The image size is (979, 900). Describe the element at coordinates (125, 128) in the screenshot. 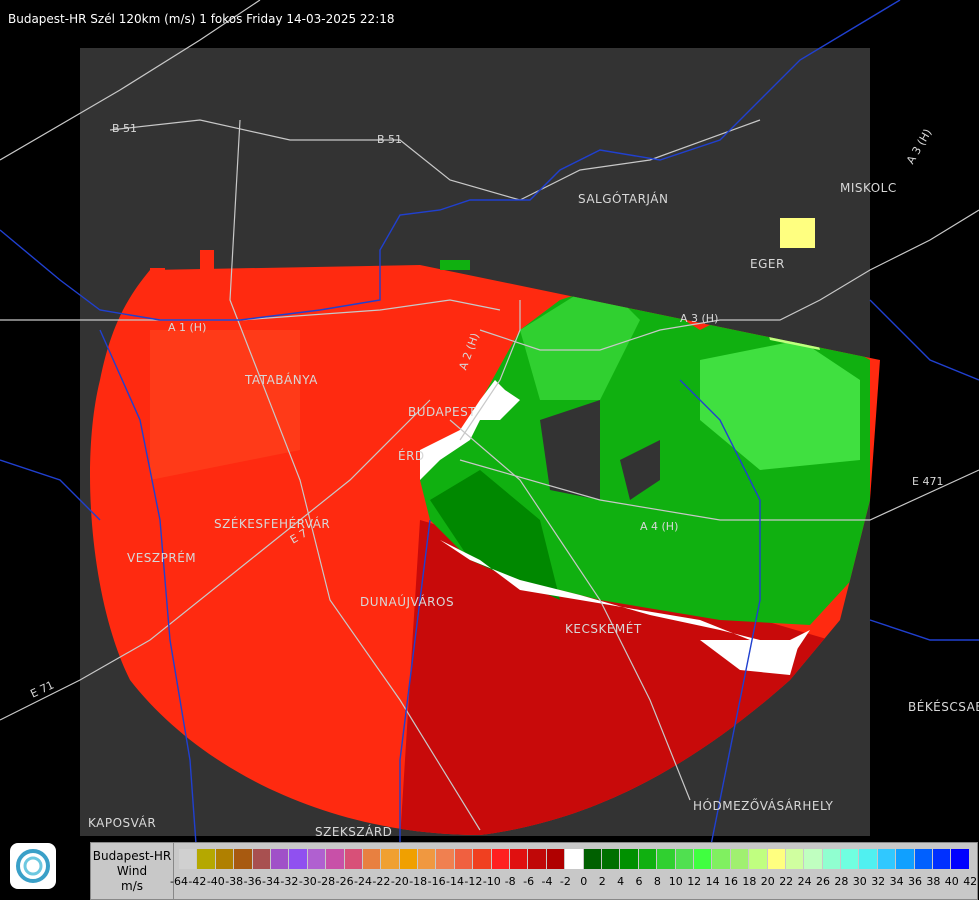

I see `road-label-b51a: B 51` at that location.